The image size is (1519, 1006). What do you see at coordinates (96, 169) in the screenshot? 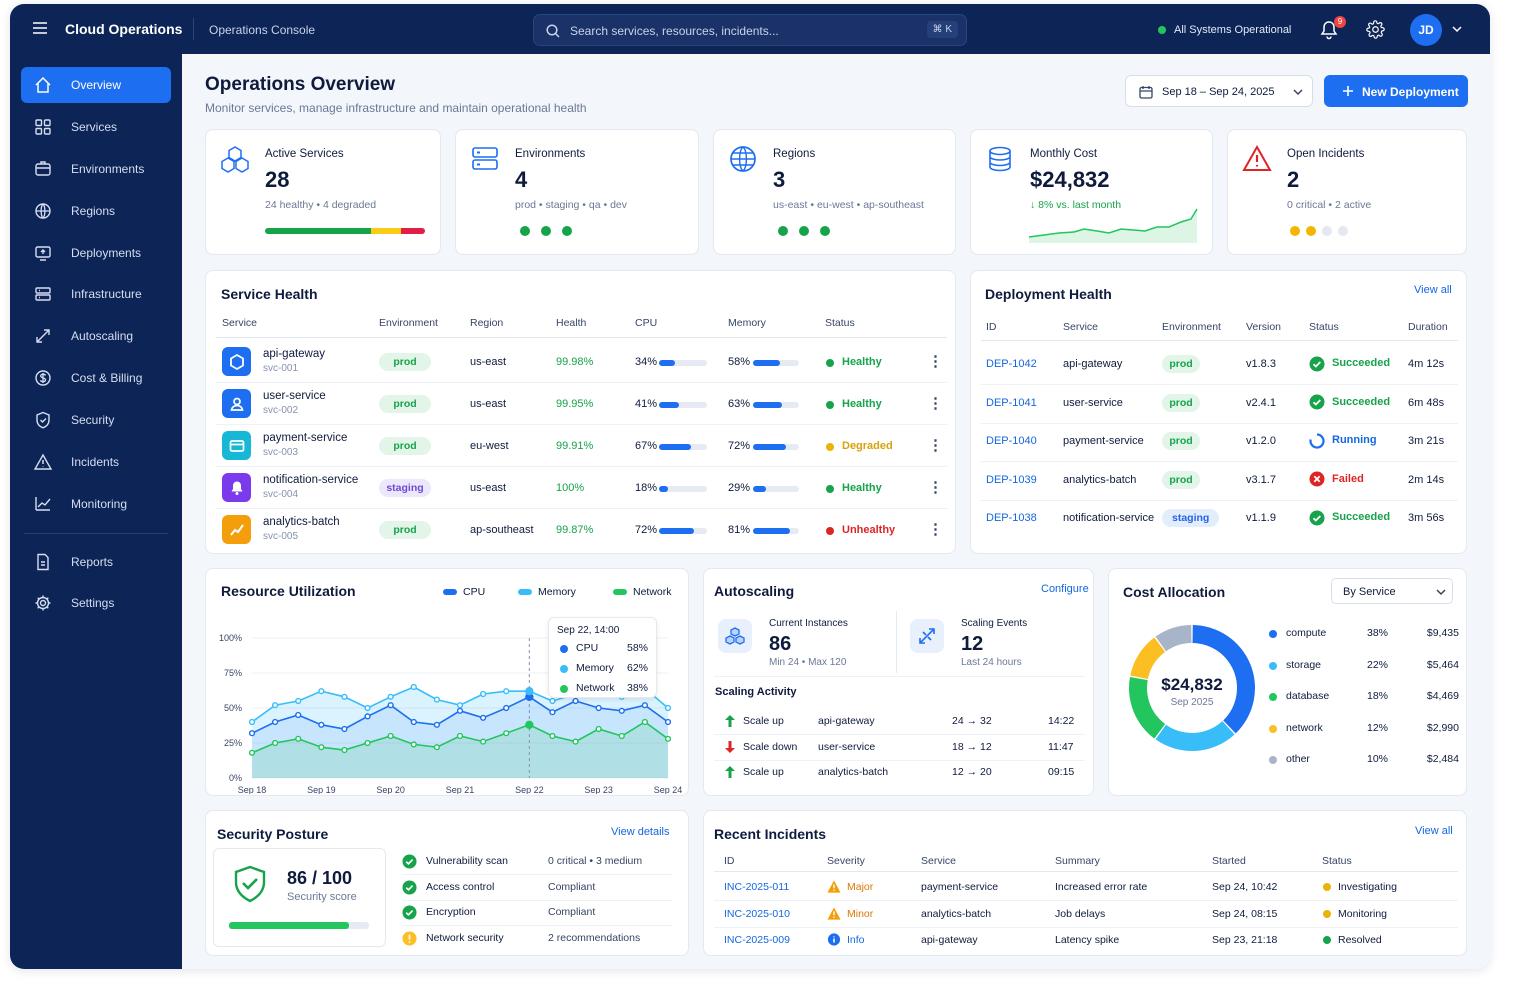
I see `sidebar-item-environments: Environments` at bounding box center [96, 169].